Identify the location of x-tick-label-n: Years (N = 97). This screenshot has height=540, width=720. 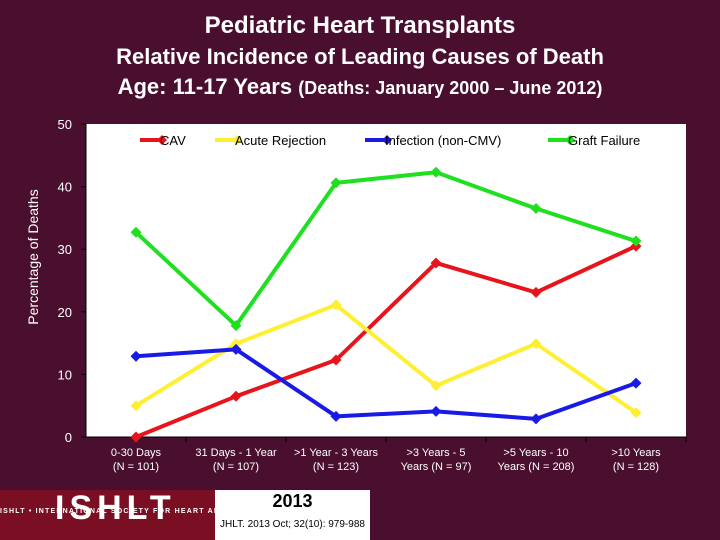
(436, 467).